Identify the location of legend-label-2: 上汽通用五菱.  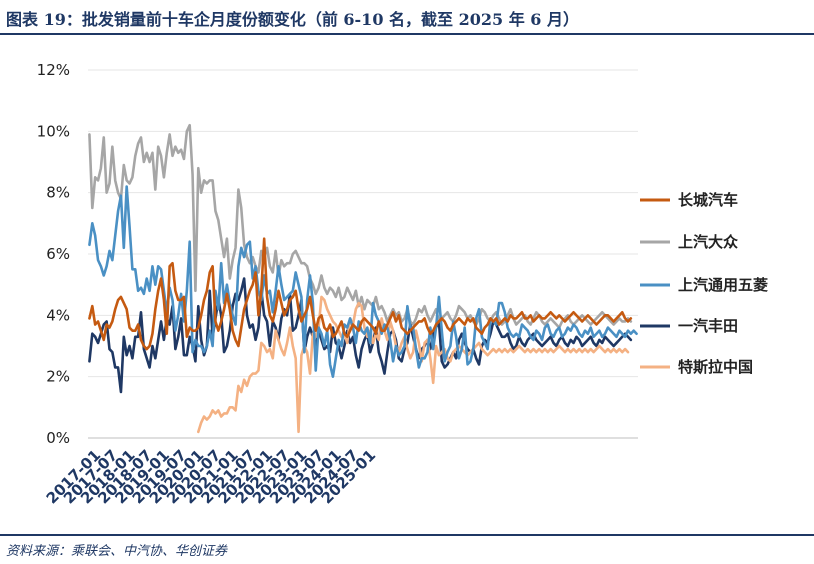
(723, 285).